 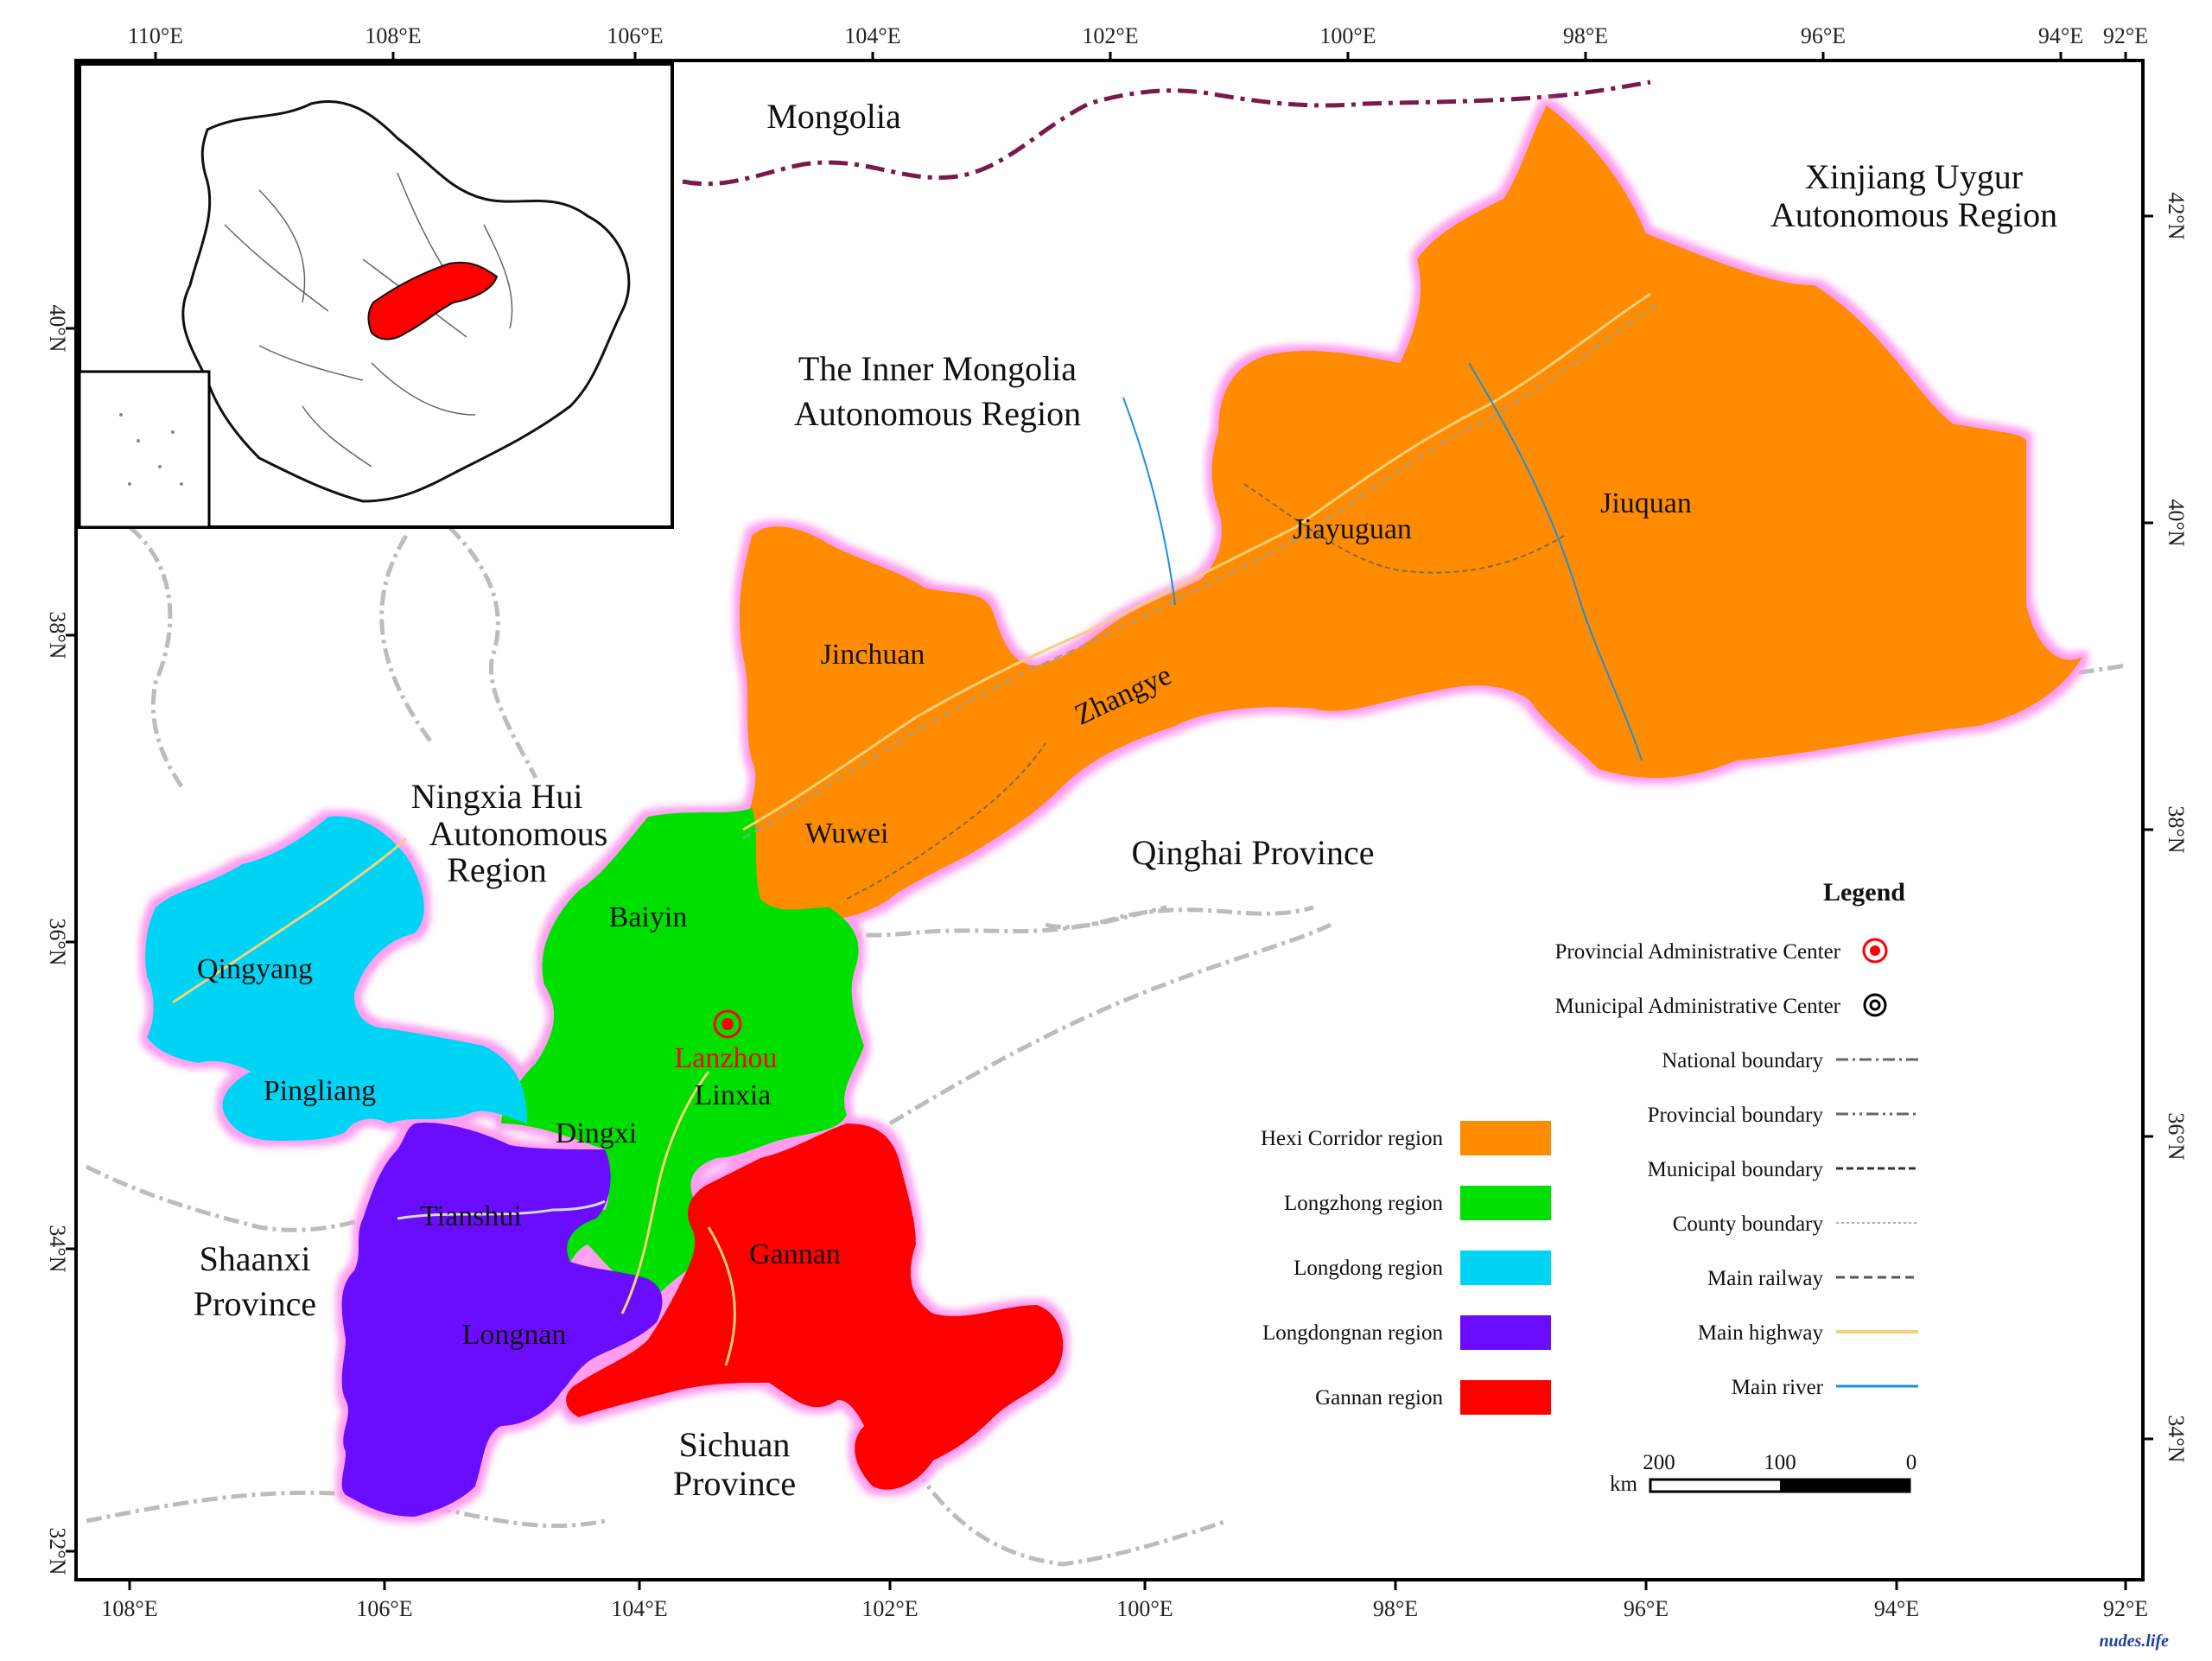 What do you see at coordinates (727, 1024) in the screenshot?
I see `lanzhou-center-marker` at bounding box center [727, 1024].